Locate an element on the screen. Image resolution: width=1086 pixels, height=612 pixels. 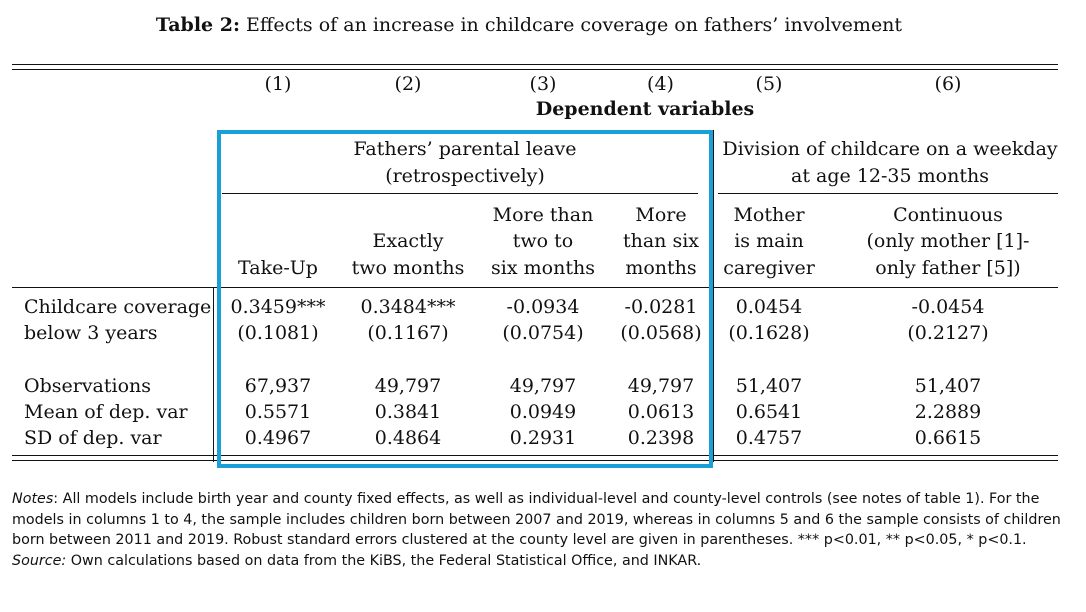
col-number-2: (2) is located at coordinates (408, 84).